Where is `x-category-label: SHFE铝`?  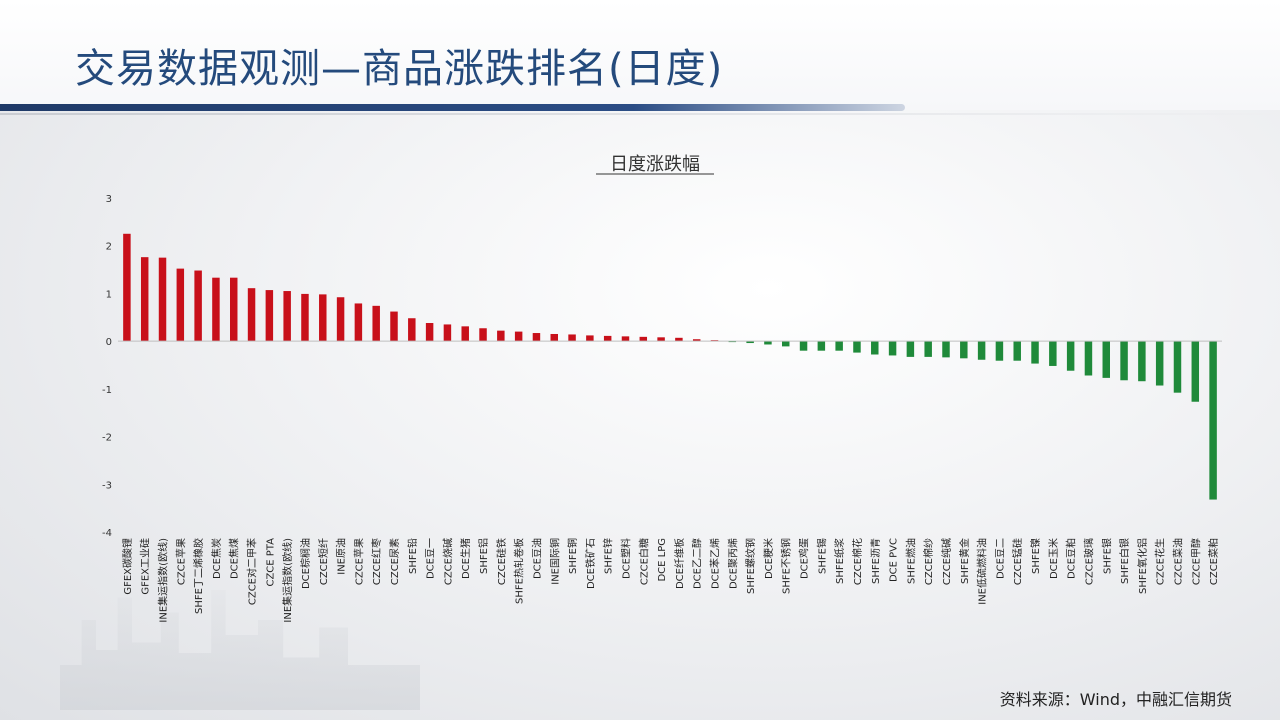 x-category-label: SHFE铝 is located at coordinates (484, 556).